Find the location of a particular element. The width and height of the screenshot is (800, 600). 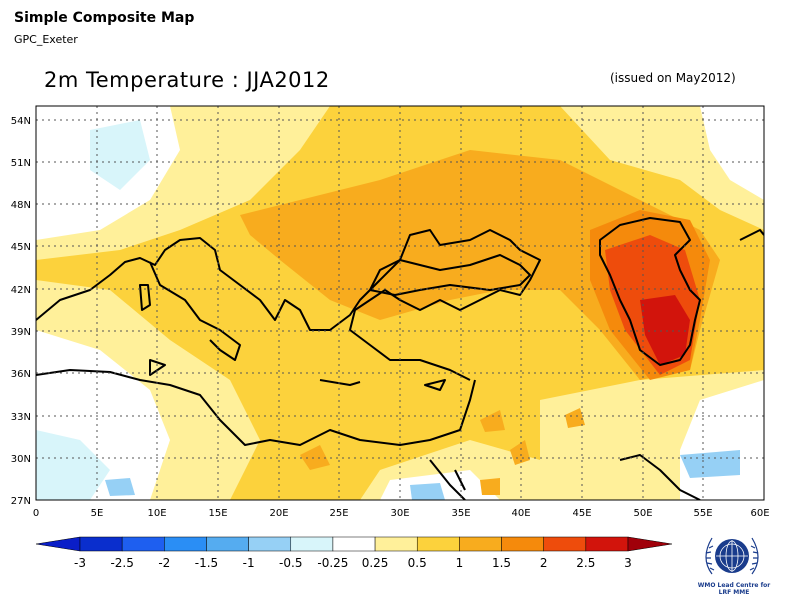

source-label: GPC_Exeter is located at coordinates (46, 39).